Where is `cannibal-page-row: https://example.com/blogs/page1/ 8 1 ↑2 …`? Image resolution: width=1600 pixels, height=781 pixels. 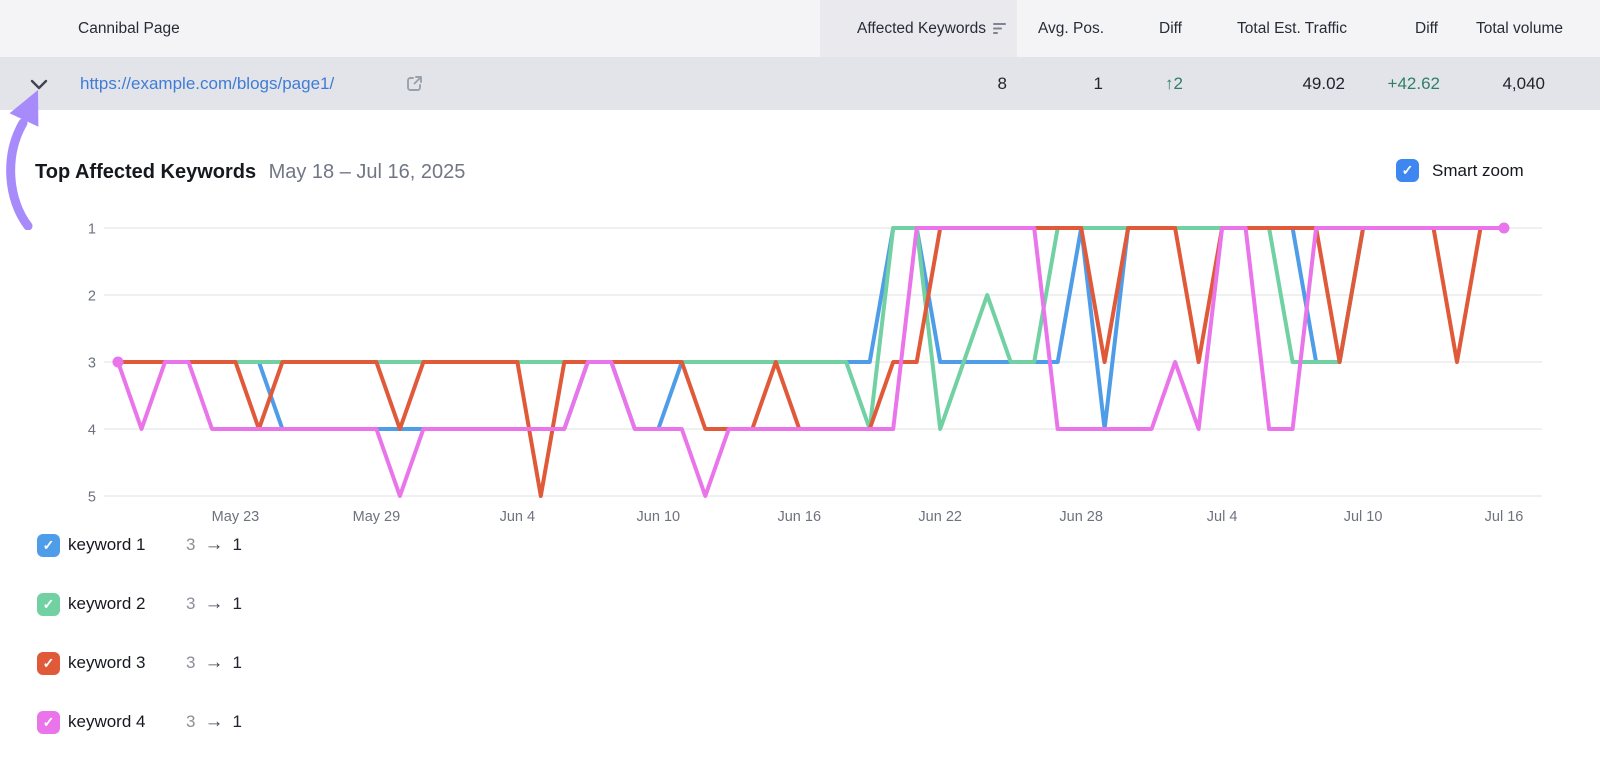
cannibal-page-row: https://example.com/blogs/page1/ 8 1 ↑2 … is located at coordinates (800, 83).